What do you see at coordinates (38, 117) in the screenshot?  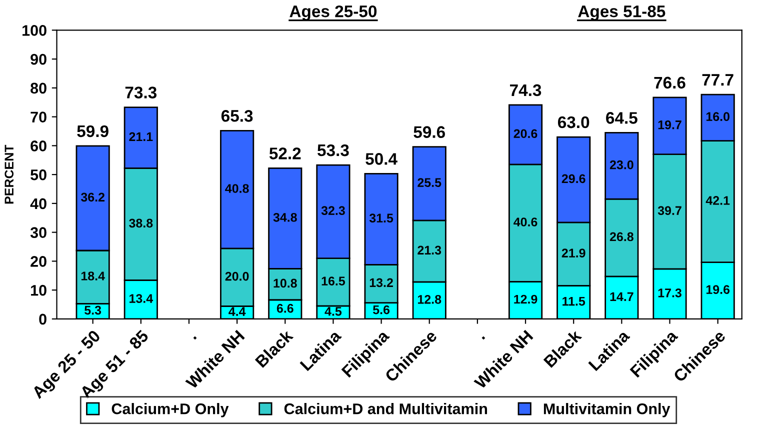 I see `y-tick-label: 70` at bounding box center [38, 117].